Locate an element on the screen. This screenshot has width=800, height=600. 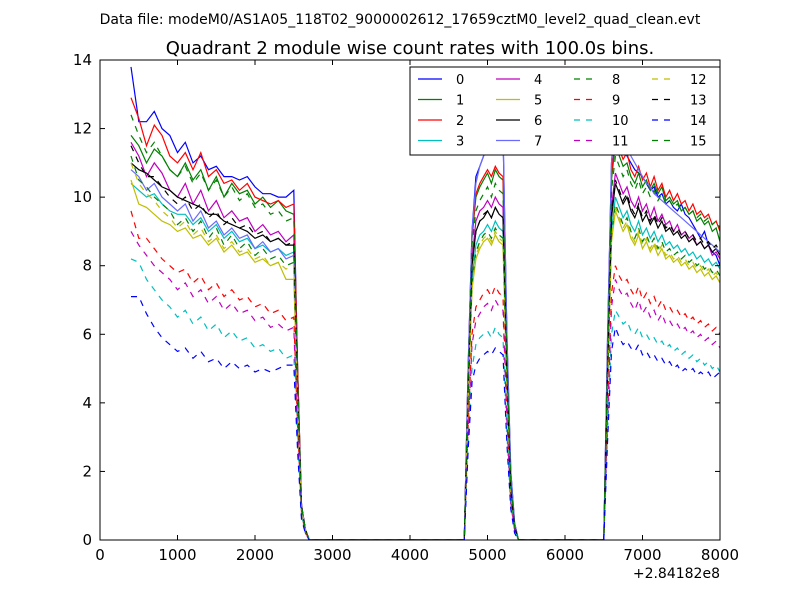
legend-label-6: 6 is located at coordinates (538, 121).